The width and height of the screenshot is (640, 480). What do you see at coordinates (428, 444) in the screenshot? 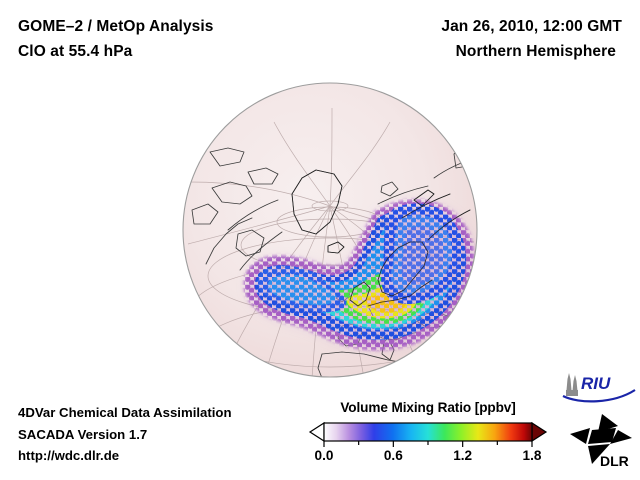
I see `colorbar-ticks` at bounding box center [428, 444].